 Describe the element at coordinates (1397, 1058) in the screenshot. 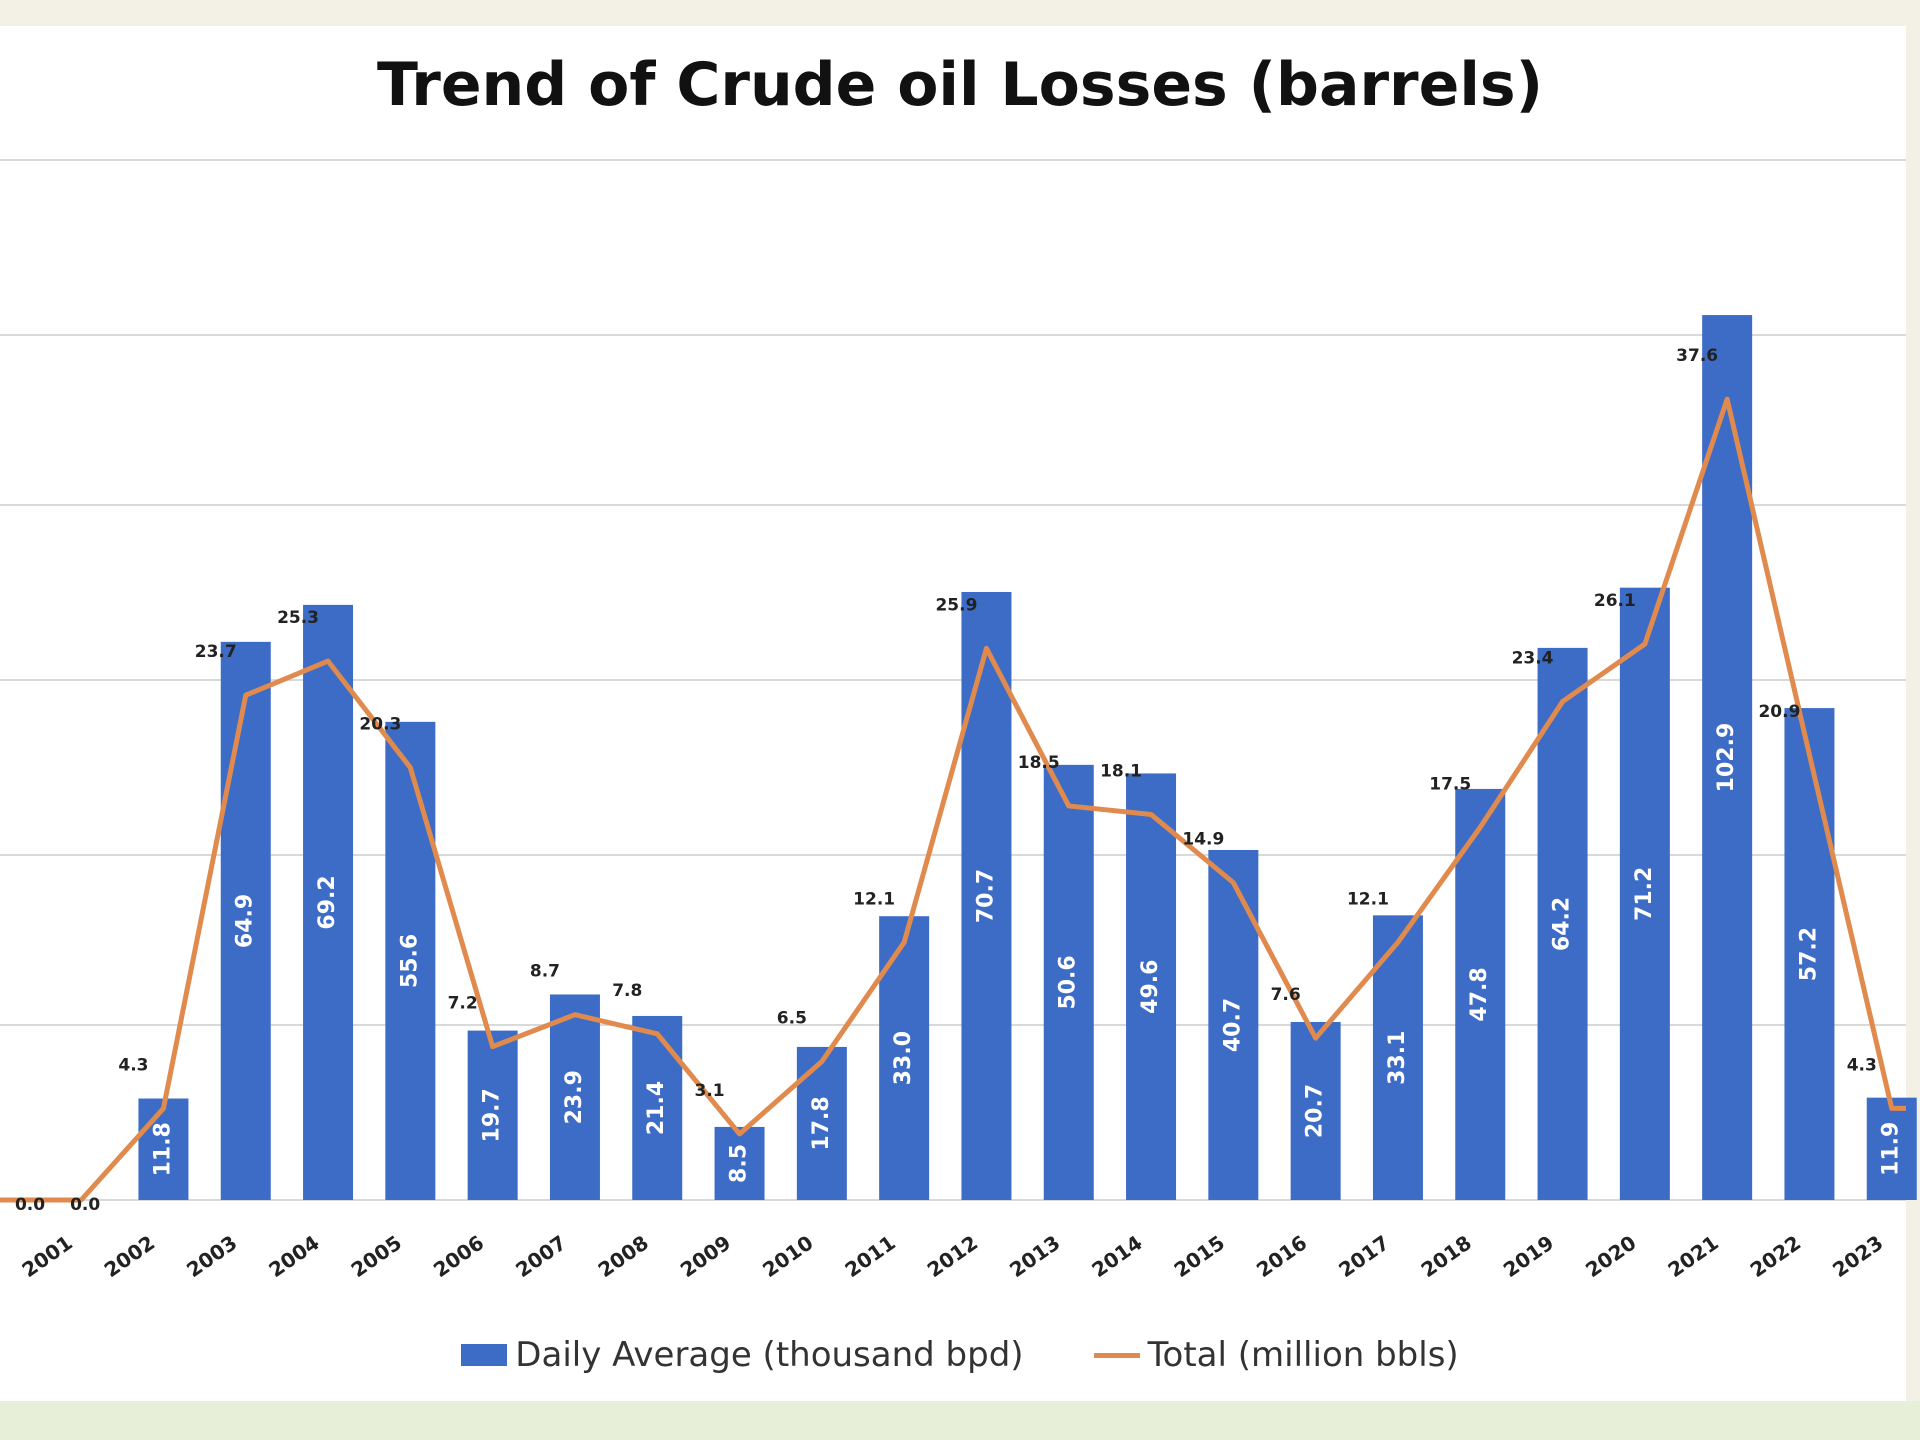

I see `bar-label-2017: 33.1` at that location.